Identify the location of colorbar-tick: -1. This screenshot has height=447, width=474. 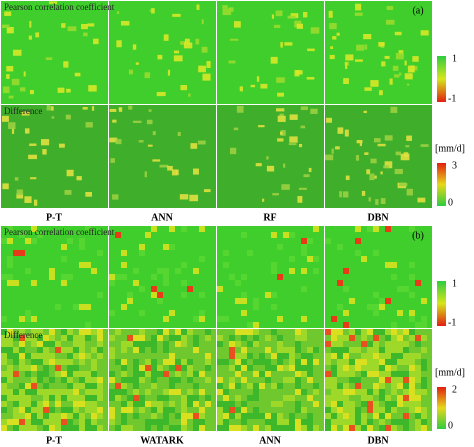
(452, 98).